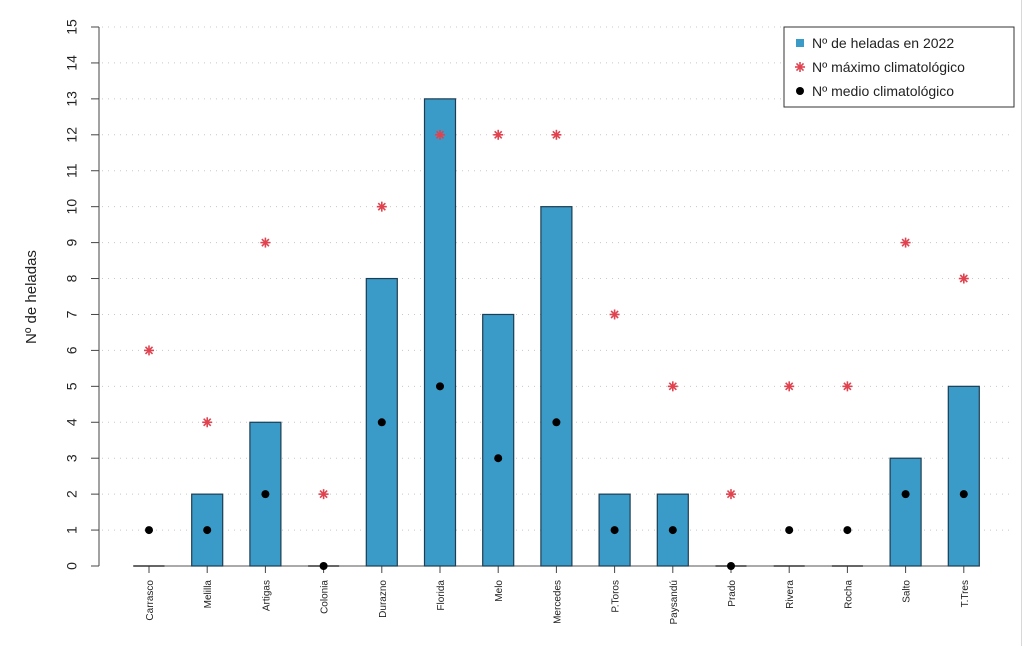 The image size is (1024, 646). I want to click on y-tick-label: 11, so click(72, 170).